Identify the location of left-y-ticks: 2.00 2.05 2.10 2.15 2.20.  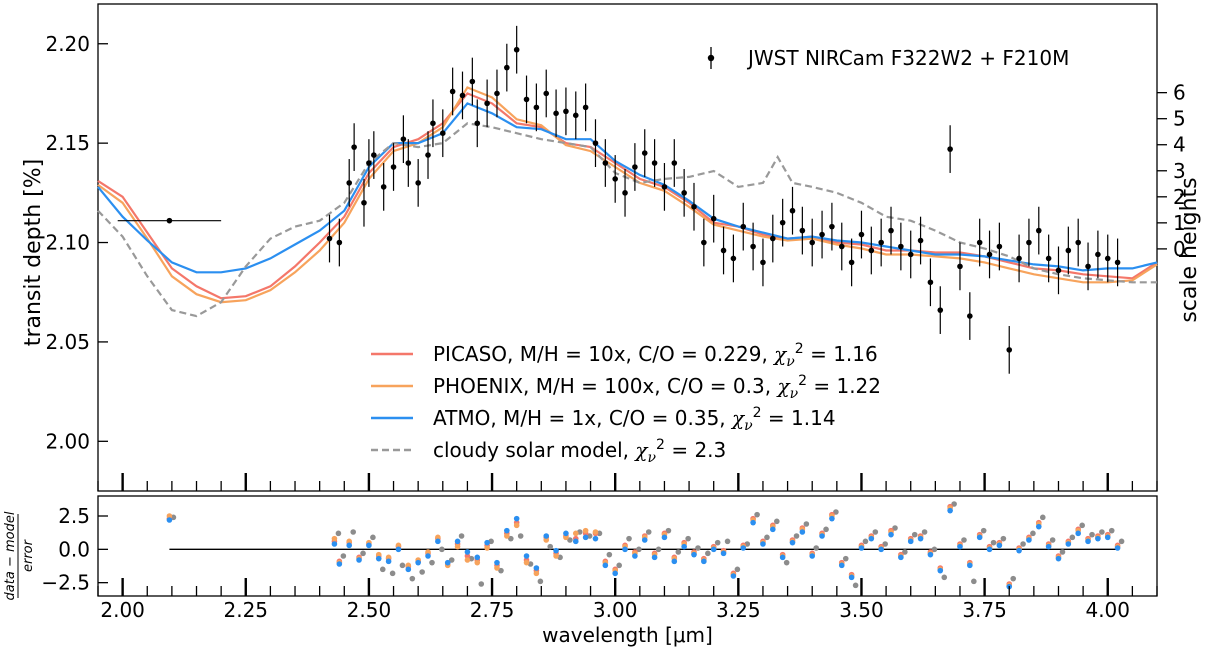
(76, 242).